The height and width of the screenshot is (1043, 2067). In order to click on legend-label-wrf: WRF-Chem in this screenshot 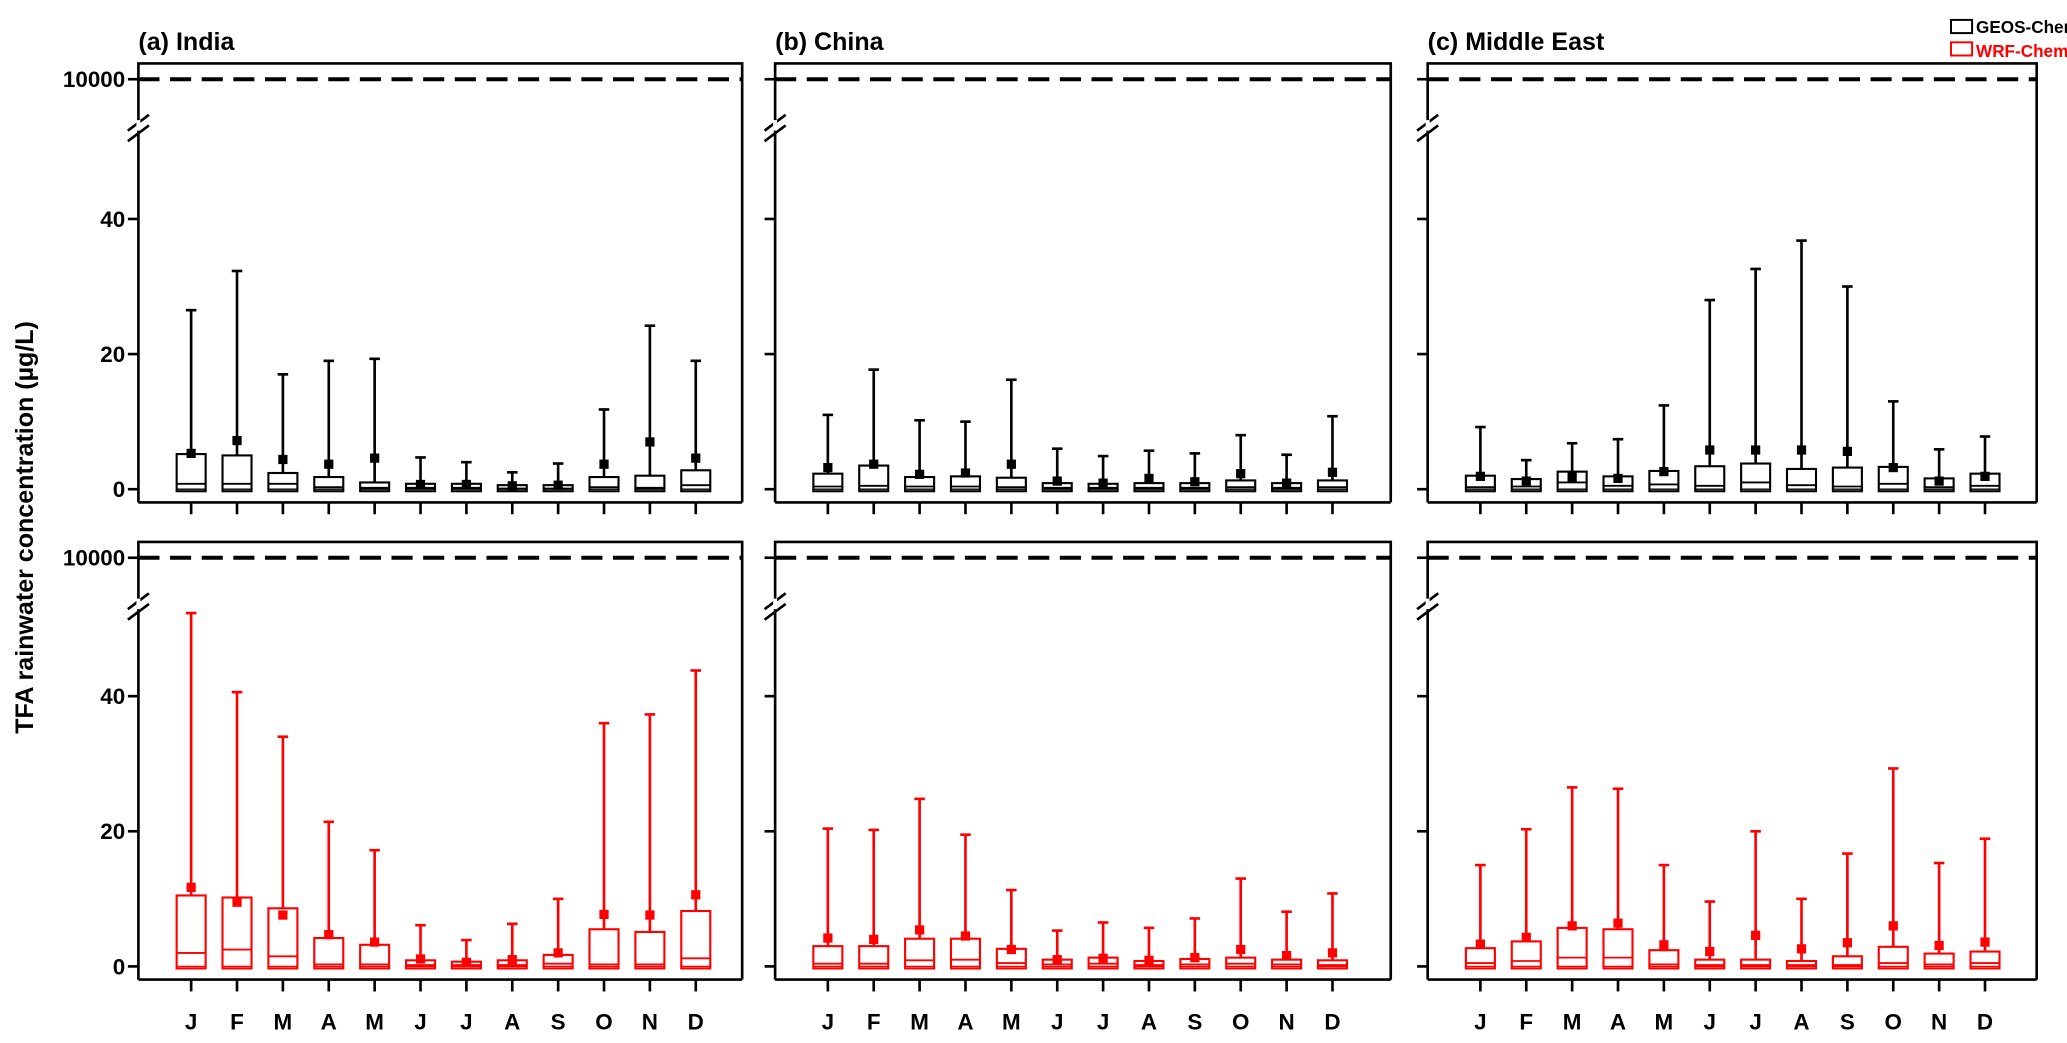, I will do `click(2021, 51)`.